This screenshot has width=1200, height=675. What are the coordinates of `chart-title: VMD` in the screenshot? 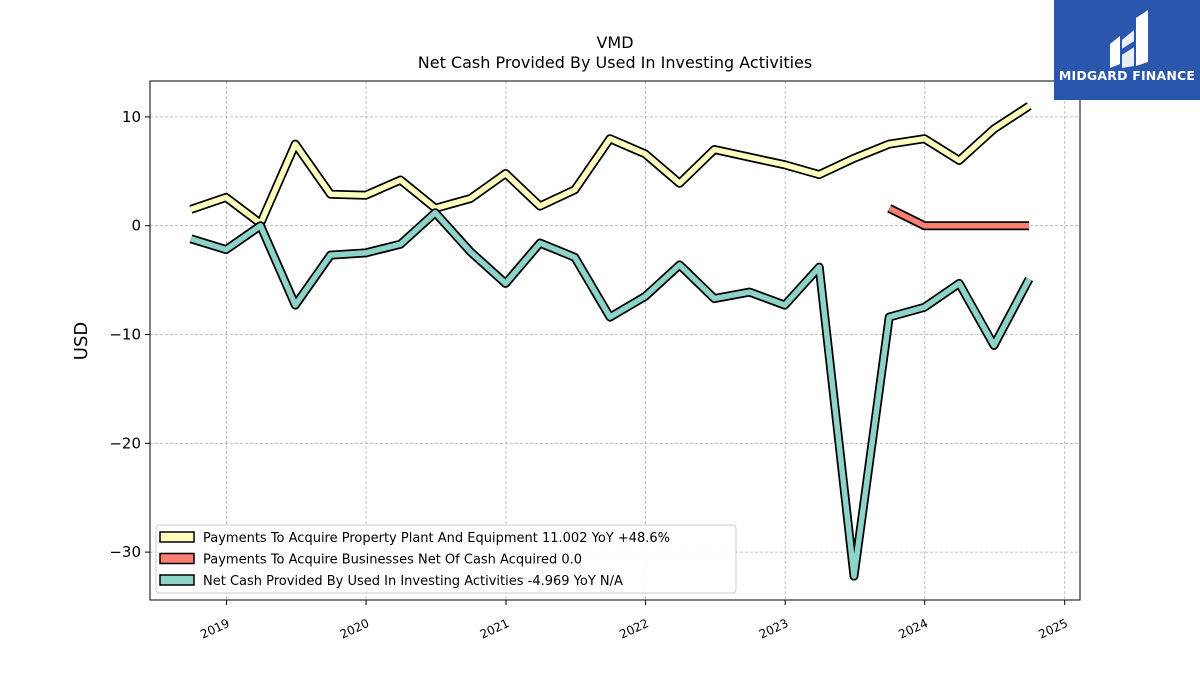 It's located at (614, 42).